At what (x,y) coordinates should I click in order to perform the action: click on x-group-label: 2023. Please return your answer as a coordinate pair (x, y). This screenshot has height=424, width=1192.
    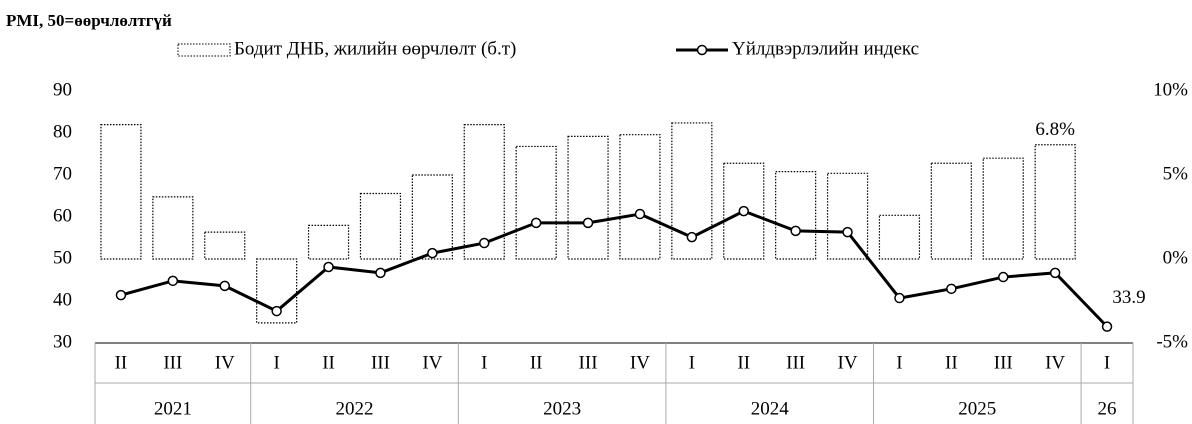
    Looking at the image, I should click on (562, 408).